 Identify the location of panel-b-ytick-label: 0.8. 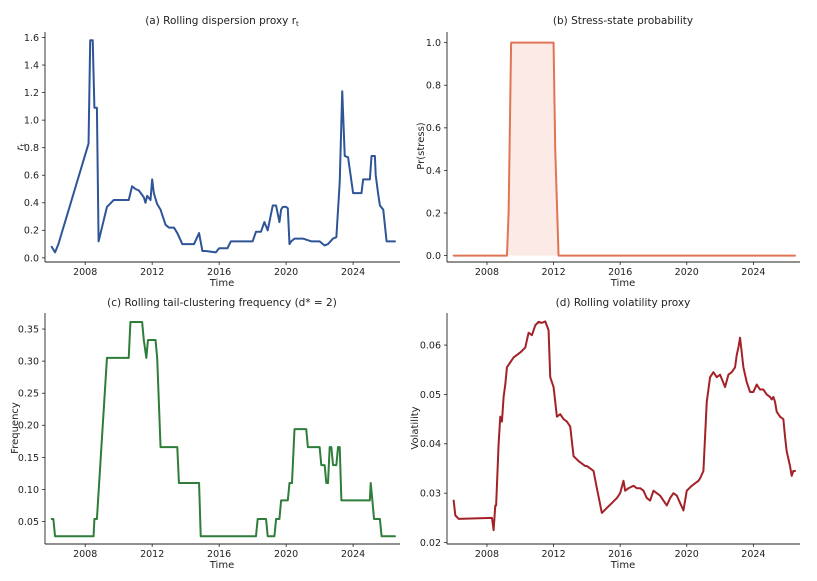
(433, 86).